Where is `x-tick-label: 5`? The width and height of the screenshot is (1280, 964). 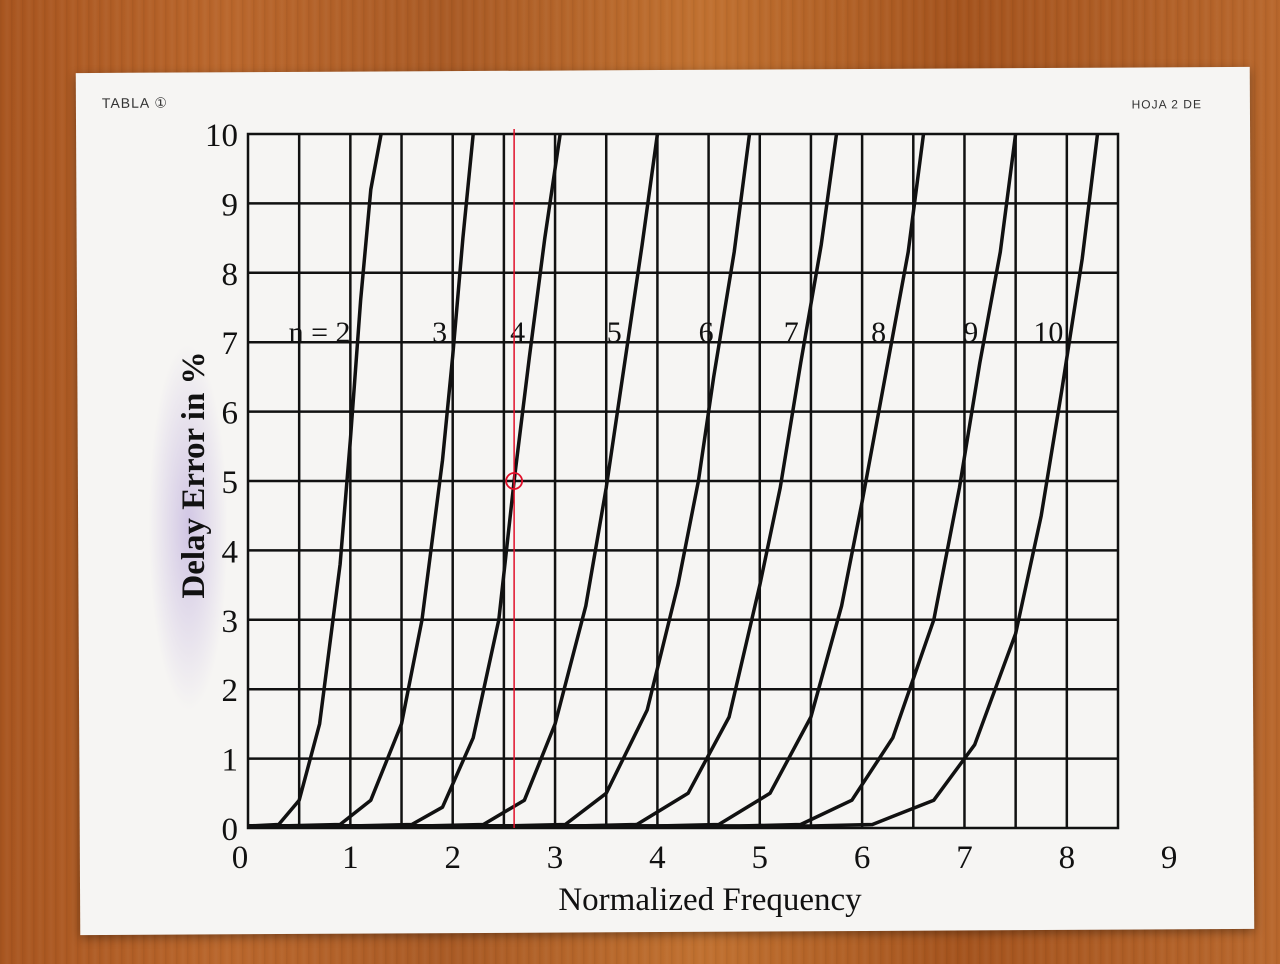
x-tick-label: 5 is located at coordinates (760, 858).